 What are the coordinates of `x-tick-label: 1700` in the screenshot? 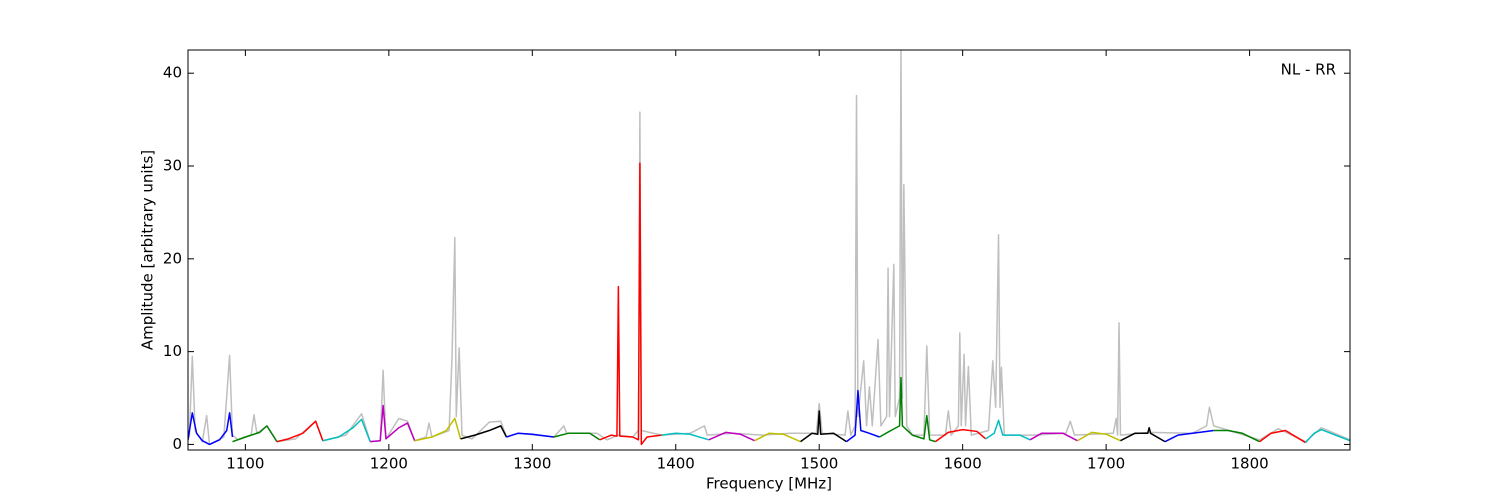 It's located at (1106, 464).